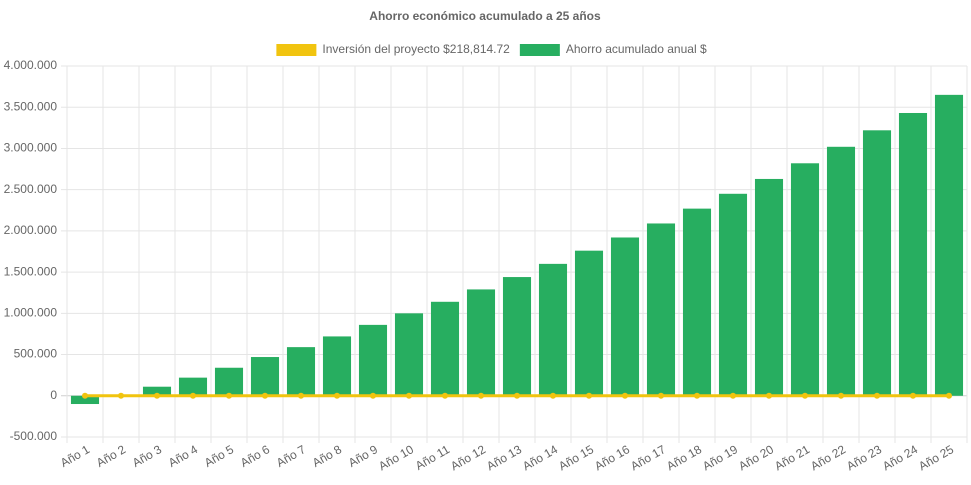 The height and width of the screenshot is (485, 971). Describe the element at coordinates (31, 106) in the screenshot. I see `y-tick-label: 3.500.000` at that location.